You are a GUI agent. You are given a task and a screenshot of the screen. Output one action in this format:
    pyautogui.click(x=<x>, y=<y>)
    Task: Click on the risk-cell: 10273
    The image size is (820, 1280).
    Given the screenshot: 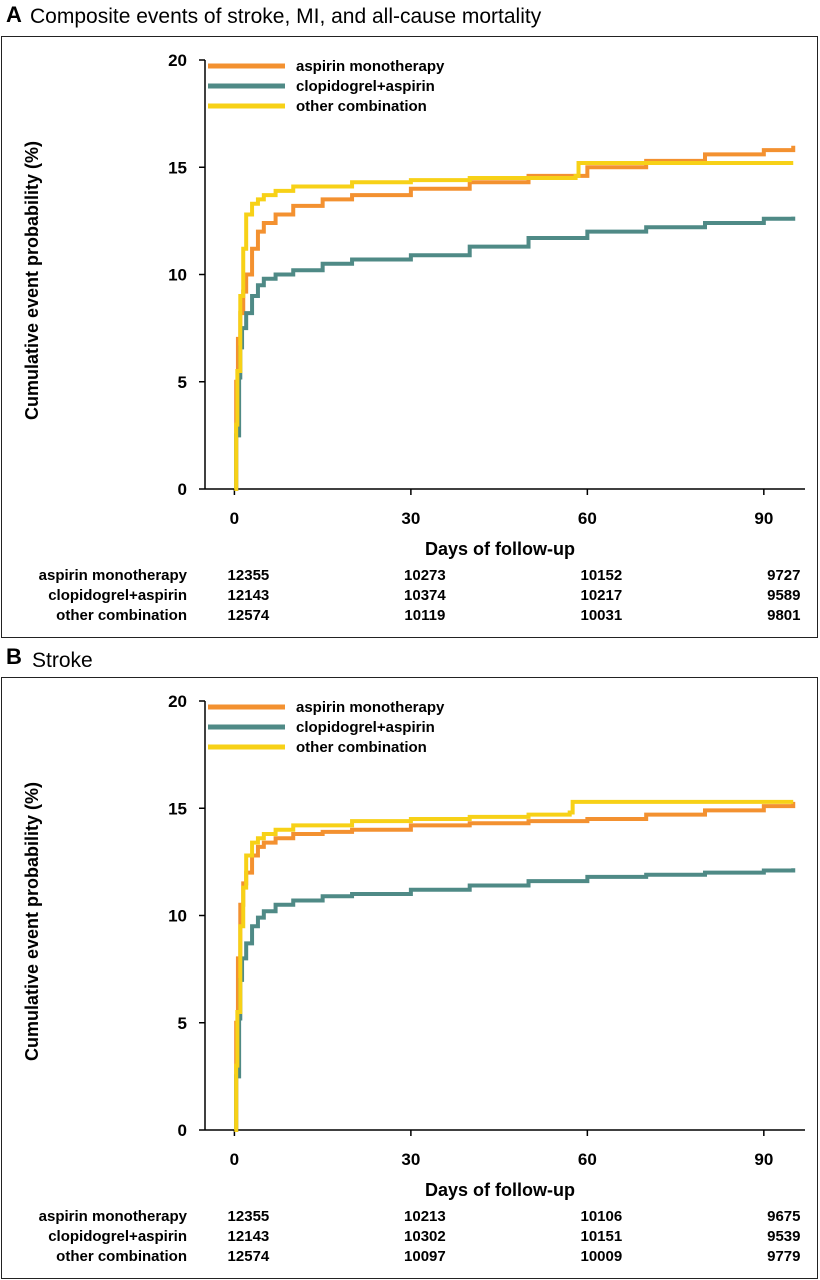 What is the action you would take?
    pyautogui.click(x=425, y=575)
    